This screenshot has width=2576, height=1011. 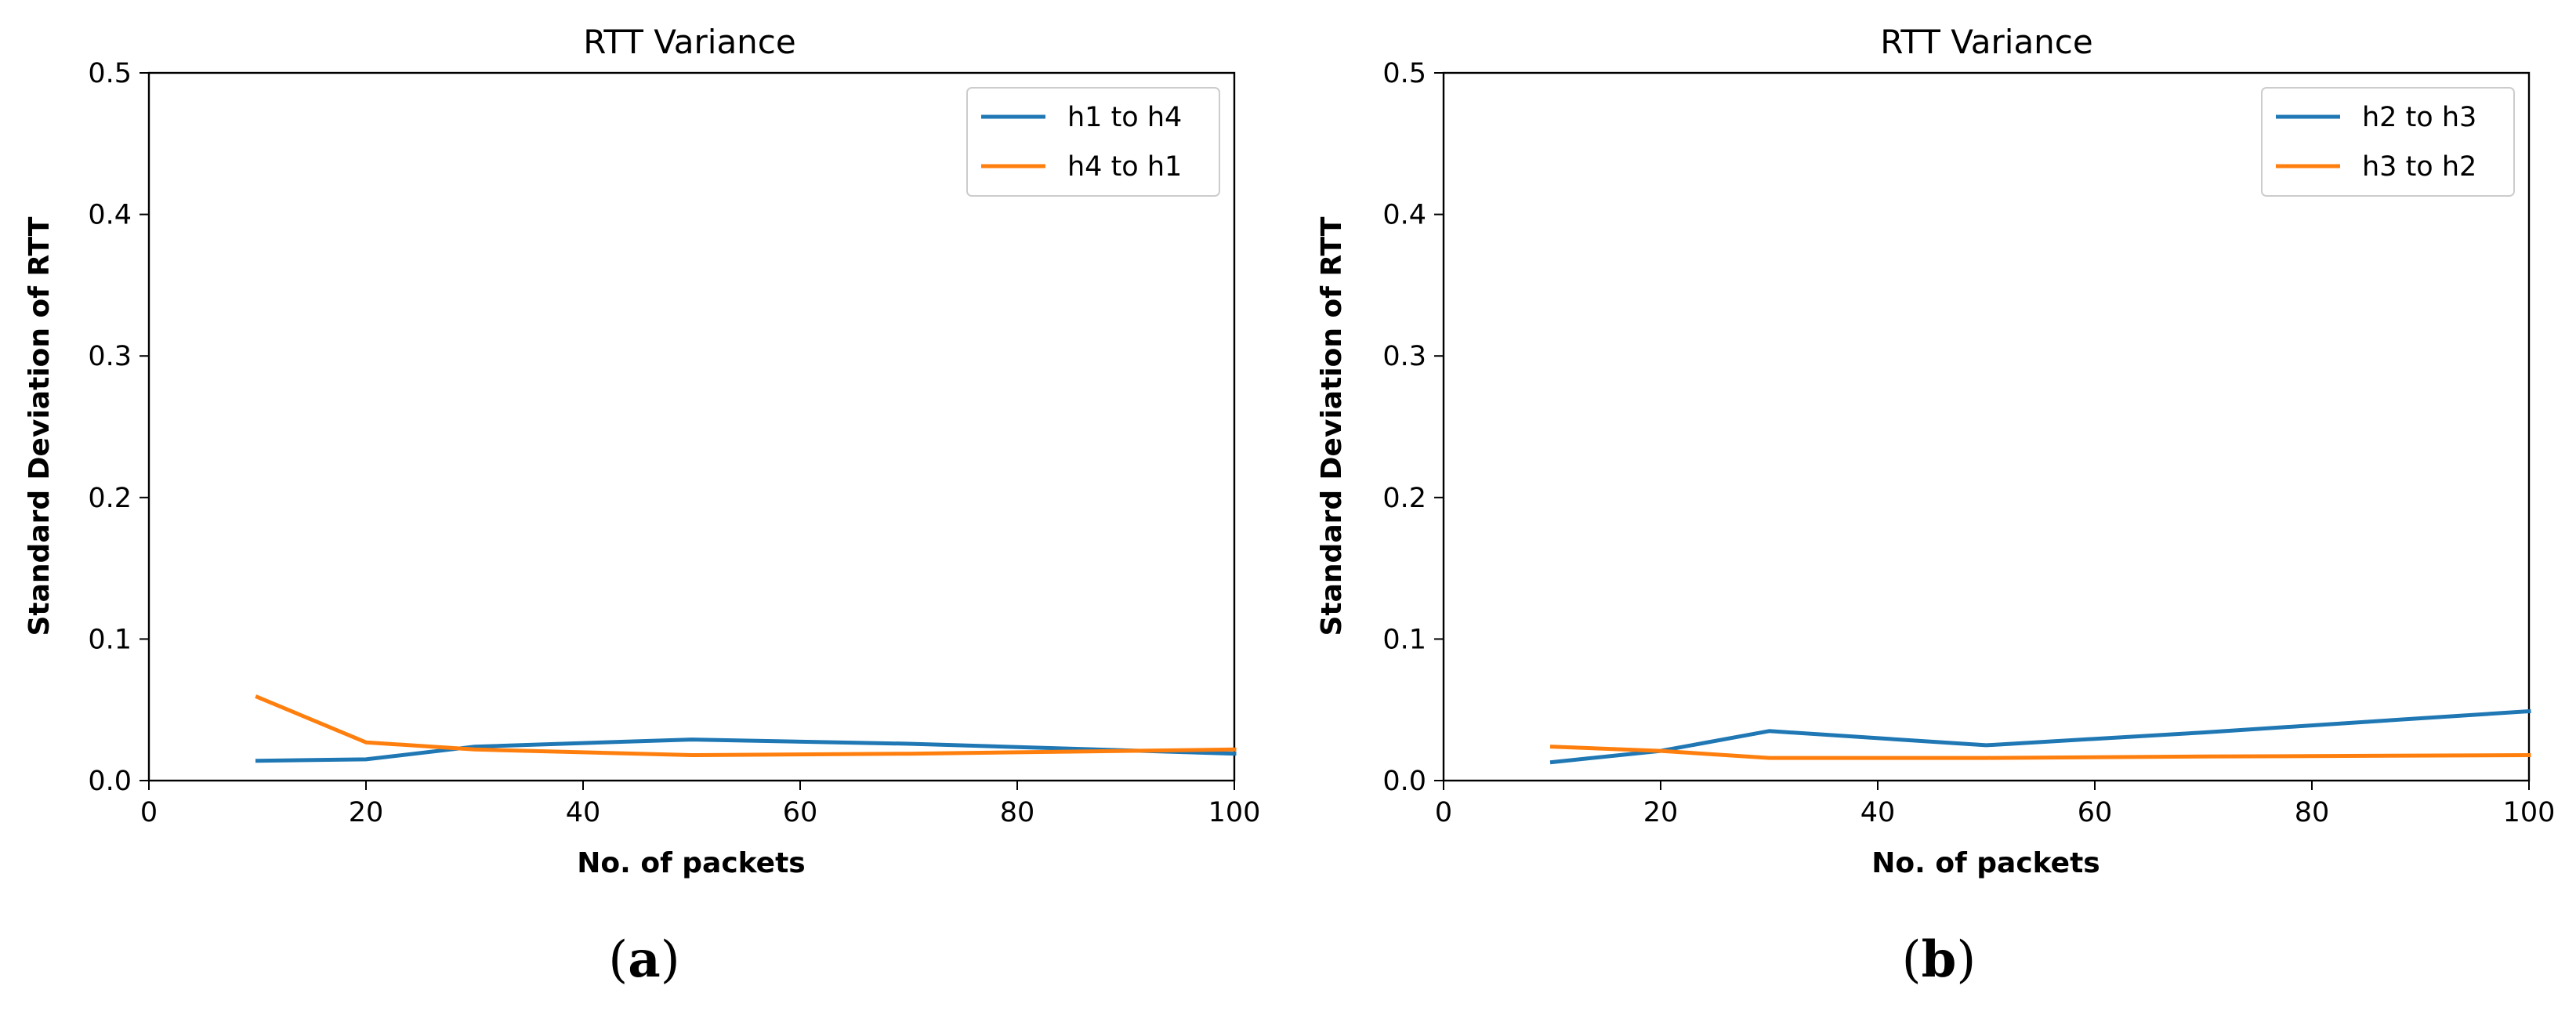 I want to click on legend: h1 to h4 h4 to h1, so click(x=1093, y=142).